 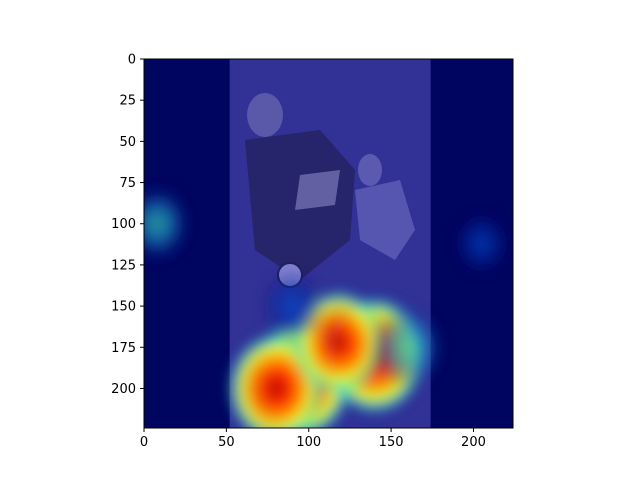 I want to click on x-axis: 0 50 100 150 200, so click(x=313, y=439).